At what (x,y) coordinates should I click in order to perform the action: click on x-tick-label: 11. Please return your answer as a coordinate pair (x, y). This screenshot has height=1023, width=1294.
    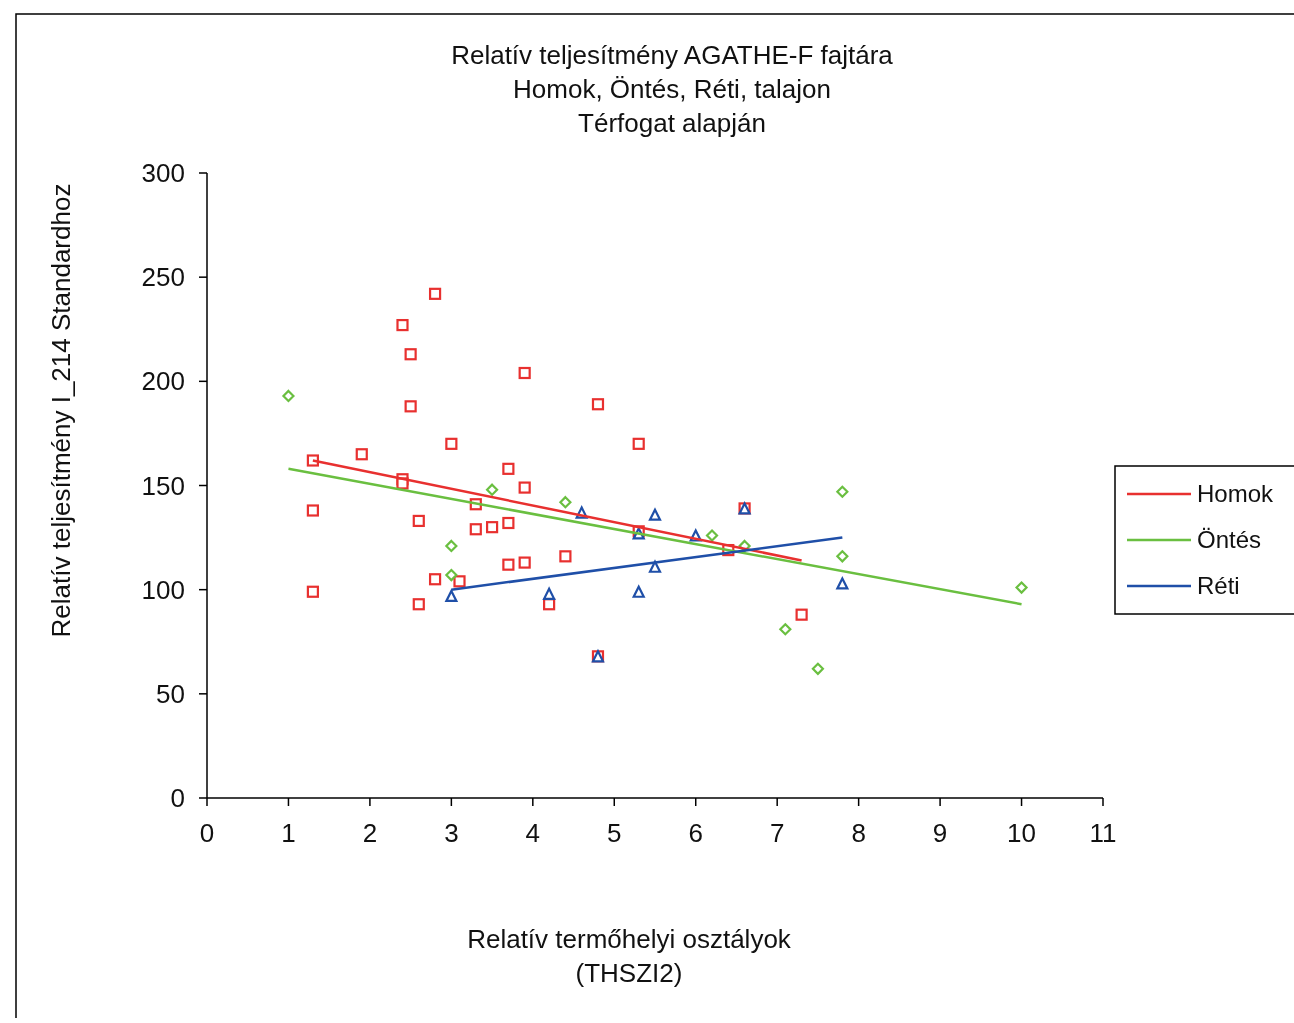
    Looking at the image, I should click on (1103, 833).